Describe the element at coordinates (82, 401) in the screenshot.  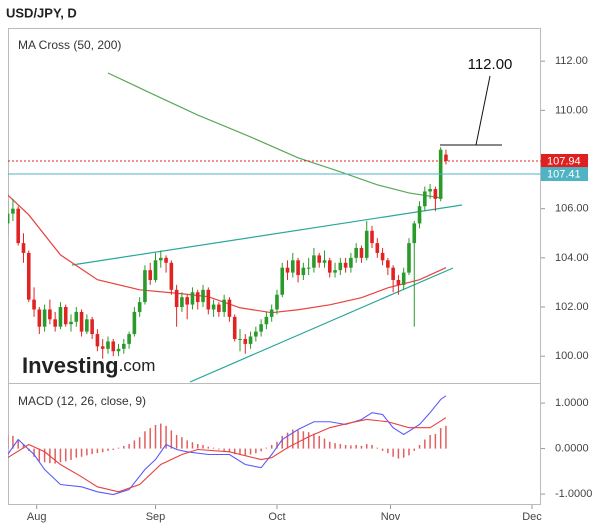
I see `macd-title: MACD (12, 26, close, 9)` at that location.